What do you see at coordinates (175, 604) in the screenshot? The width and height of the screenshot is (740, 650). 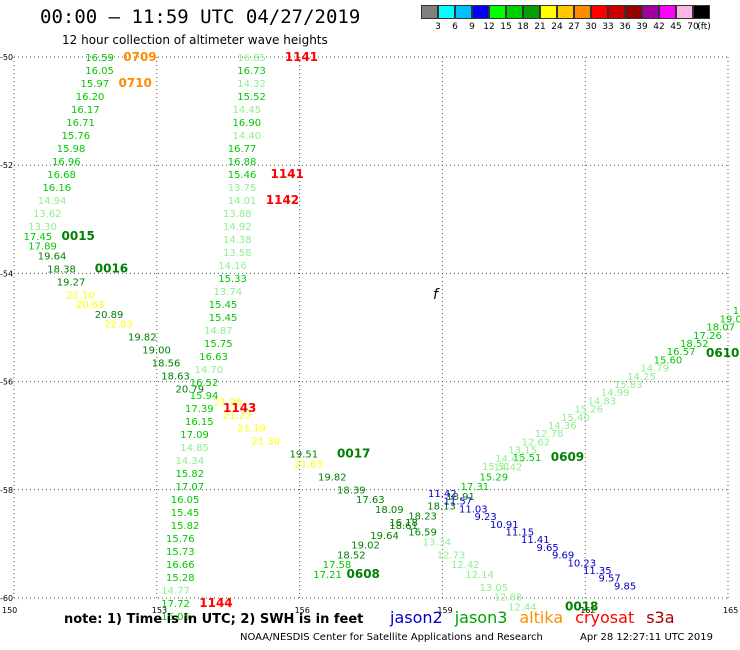 I see `wave-height-label: 17.72` at bounding box center [175, 604].